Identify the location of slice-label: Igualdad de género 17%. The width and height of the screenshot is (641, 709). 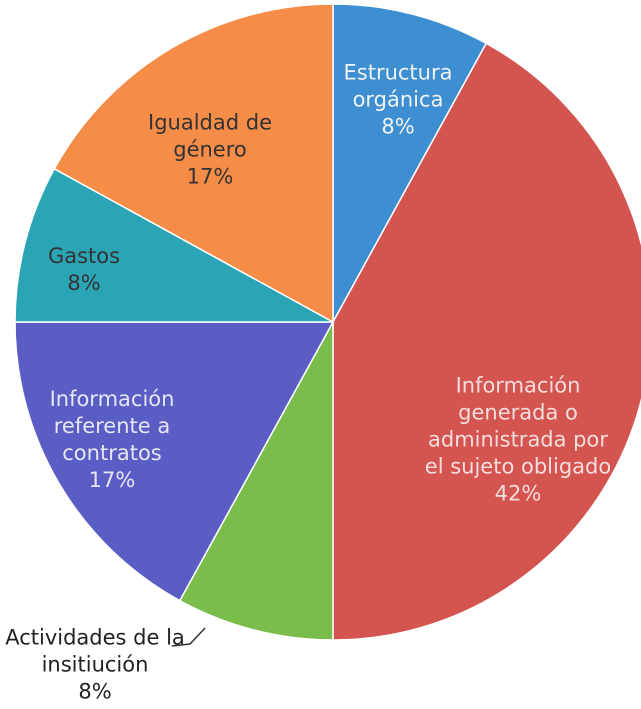
(210, 150).